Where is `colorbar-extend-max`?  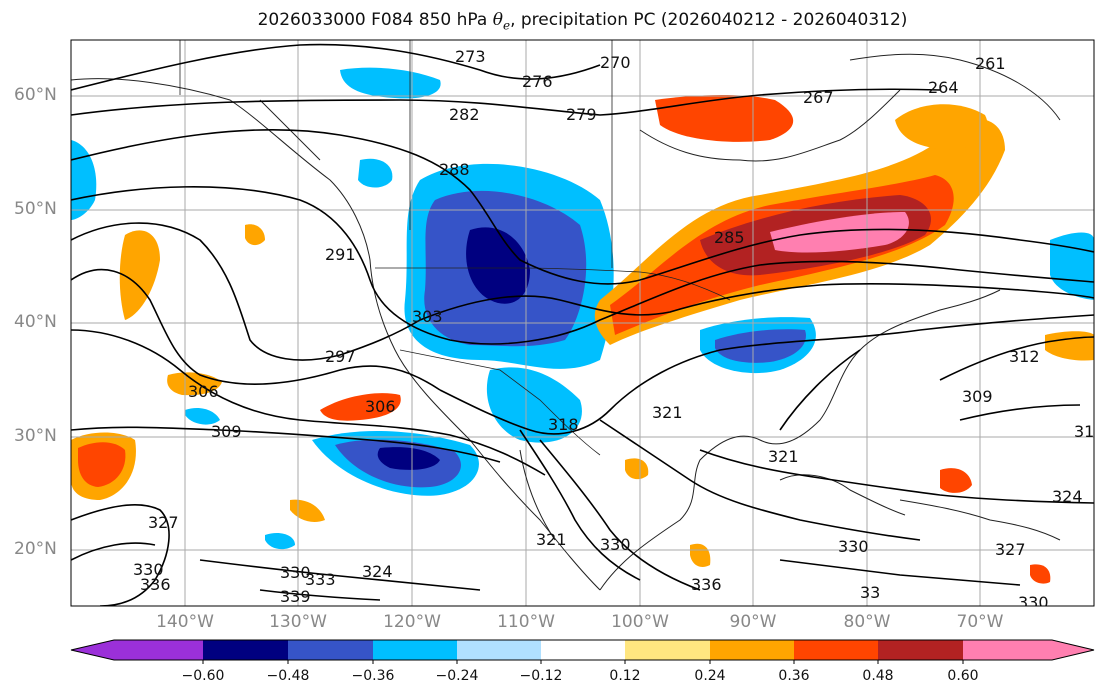
colorbar-extend-max is located at coordinates (1073, 650).